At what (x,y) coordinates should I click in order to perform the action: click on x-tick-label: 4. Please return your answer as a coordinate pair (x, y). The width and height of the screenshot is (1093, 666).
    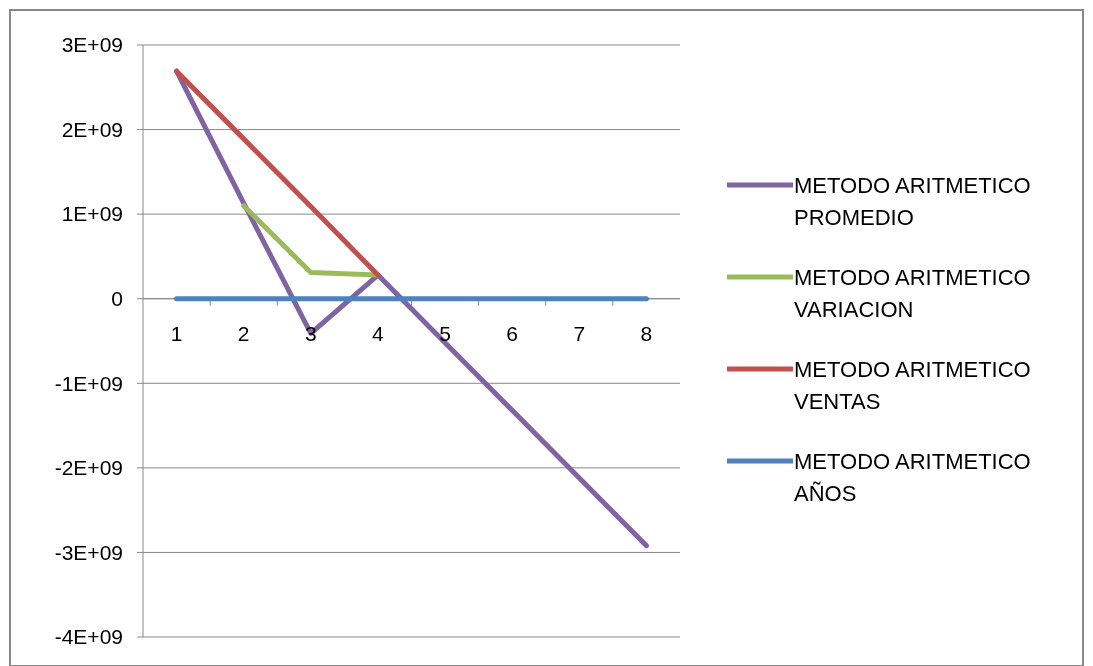
    Looking at the image, I should click on (378, 333).